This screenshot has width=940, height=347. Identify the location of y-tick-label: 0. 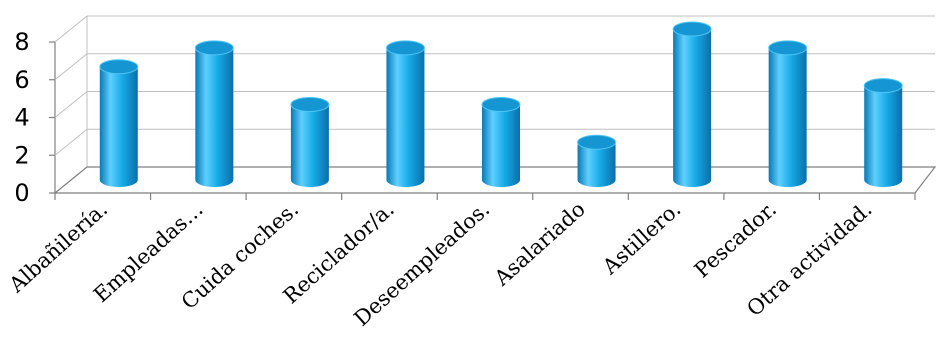
(21, 193).